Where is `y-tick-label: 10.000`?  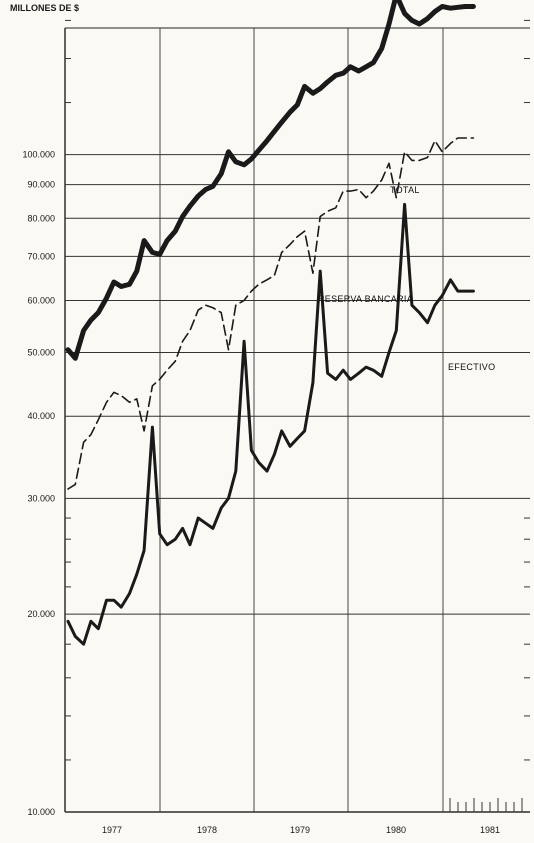
y-tick-label: 10.000 is located at coordinates (41, 812).